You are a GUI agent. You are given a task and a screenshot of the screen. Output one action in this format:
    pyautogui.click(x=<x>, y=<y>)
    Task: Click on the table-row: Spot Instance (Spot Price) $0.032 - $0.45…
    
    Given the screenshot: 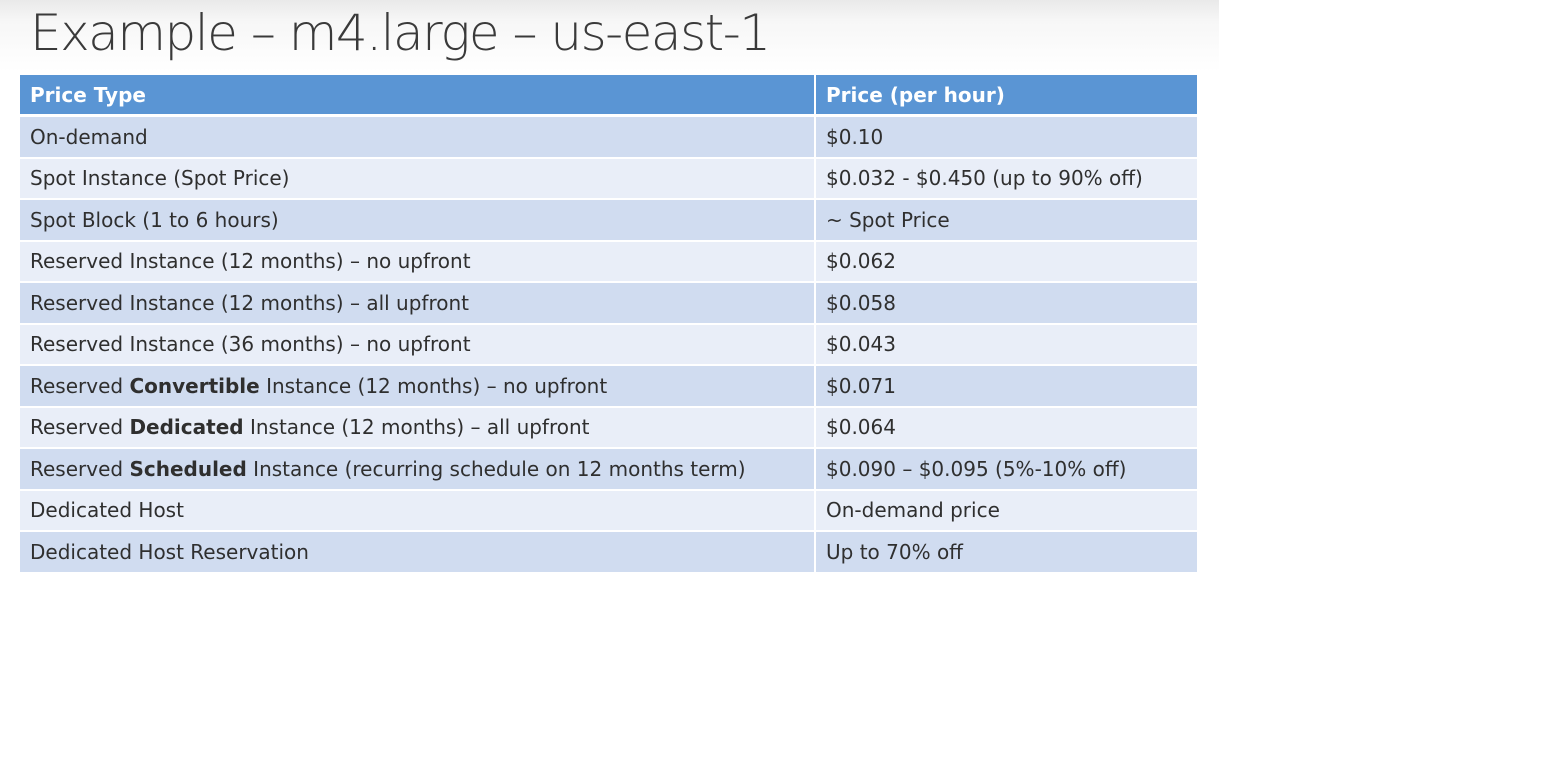 What is the action you would take?
    pyautogui.click(x=608, y=178)
    